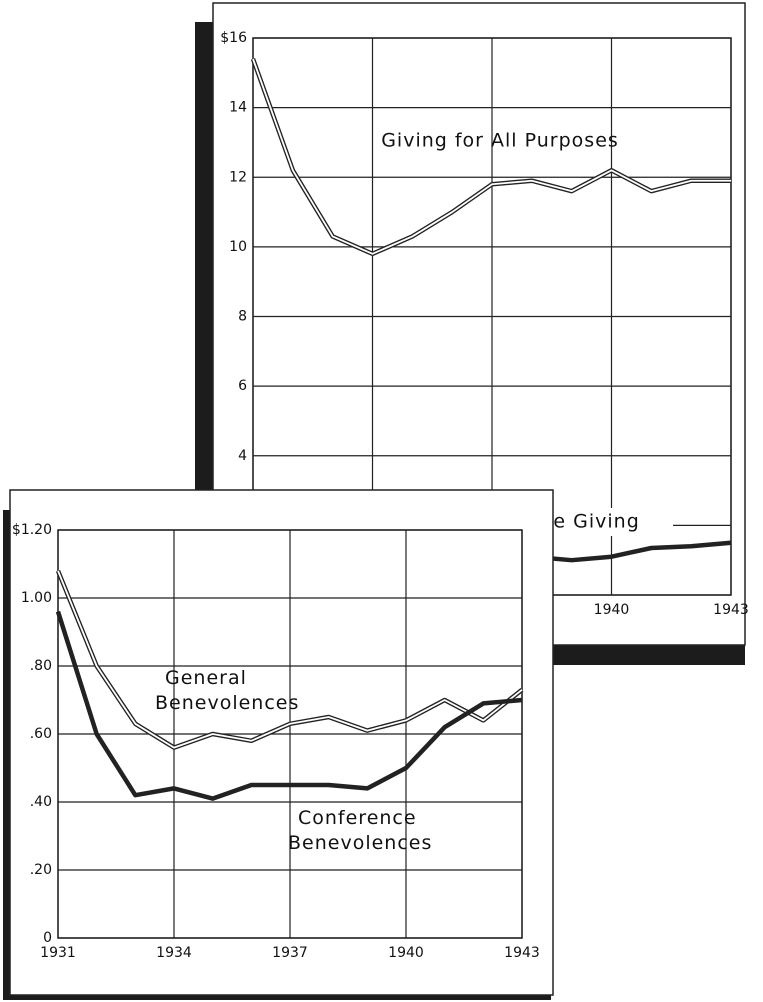 This screenshot has height=1002, width=763. Describe the element at coordinates (360, 830) in the screenshot. I see `series-label: Conference Benevolences` at that location.